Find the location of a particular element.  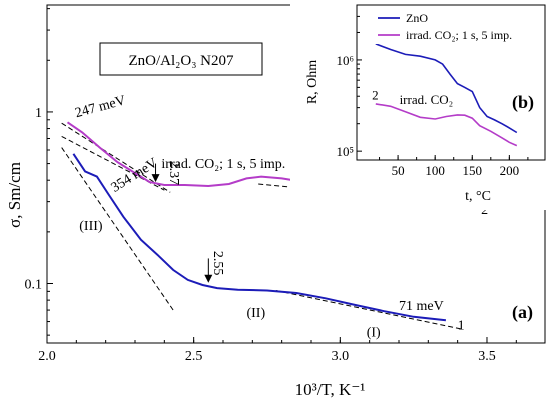

annotation-label: irrad. CO₂; 1 s, 5 imp. is located at coordinates (223, 164).